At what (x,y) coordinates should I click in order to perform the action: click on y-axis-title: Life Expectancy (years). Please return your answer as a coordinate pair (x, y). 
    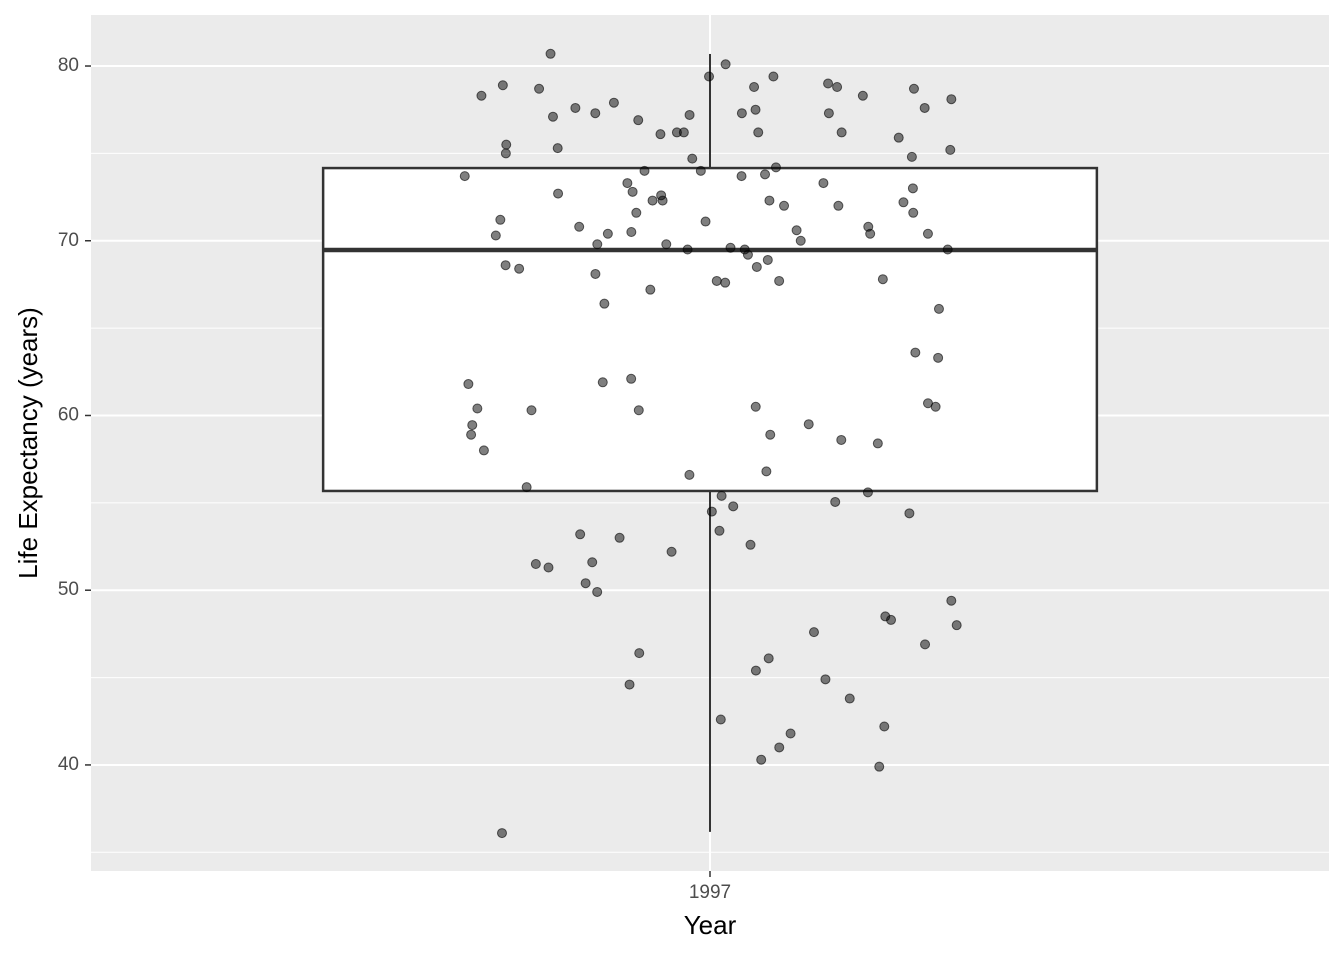
    Looking at the image, I should click on (28, 443).